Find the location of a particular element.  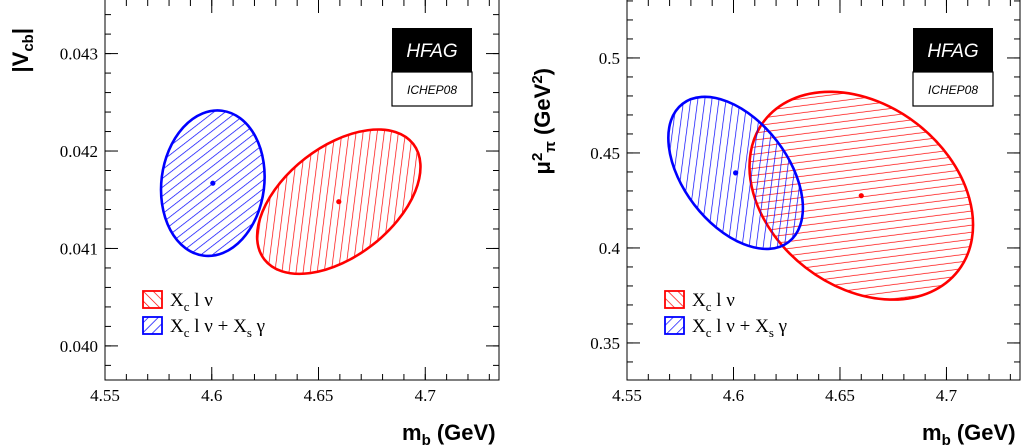

y-axis-title: |Vcb| is located at coordinates (22, 50).